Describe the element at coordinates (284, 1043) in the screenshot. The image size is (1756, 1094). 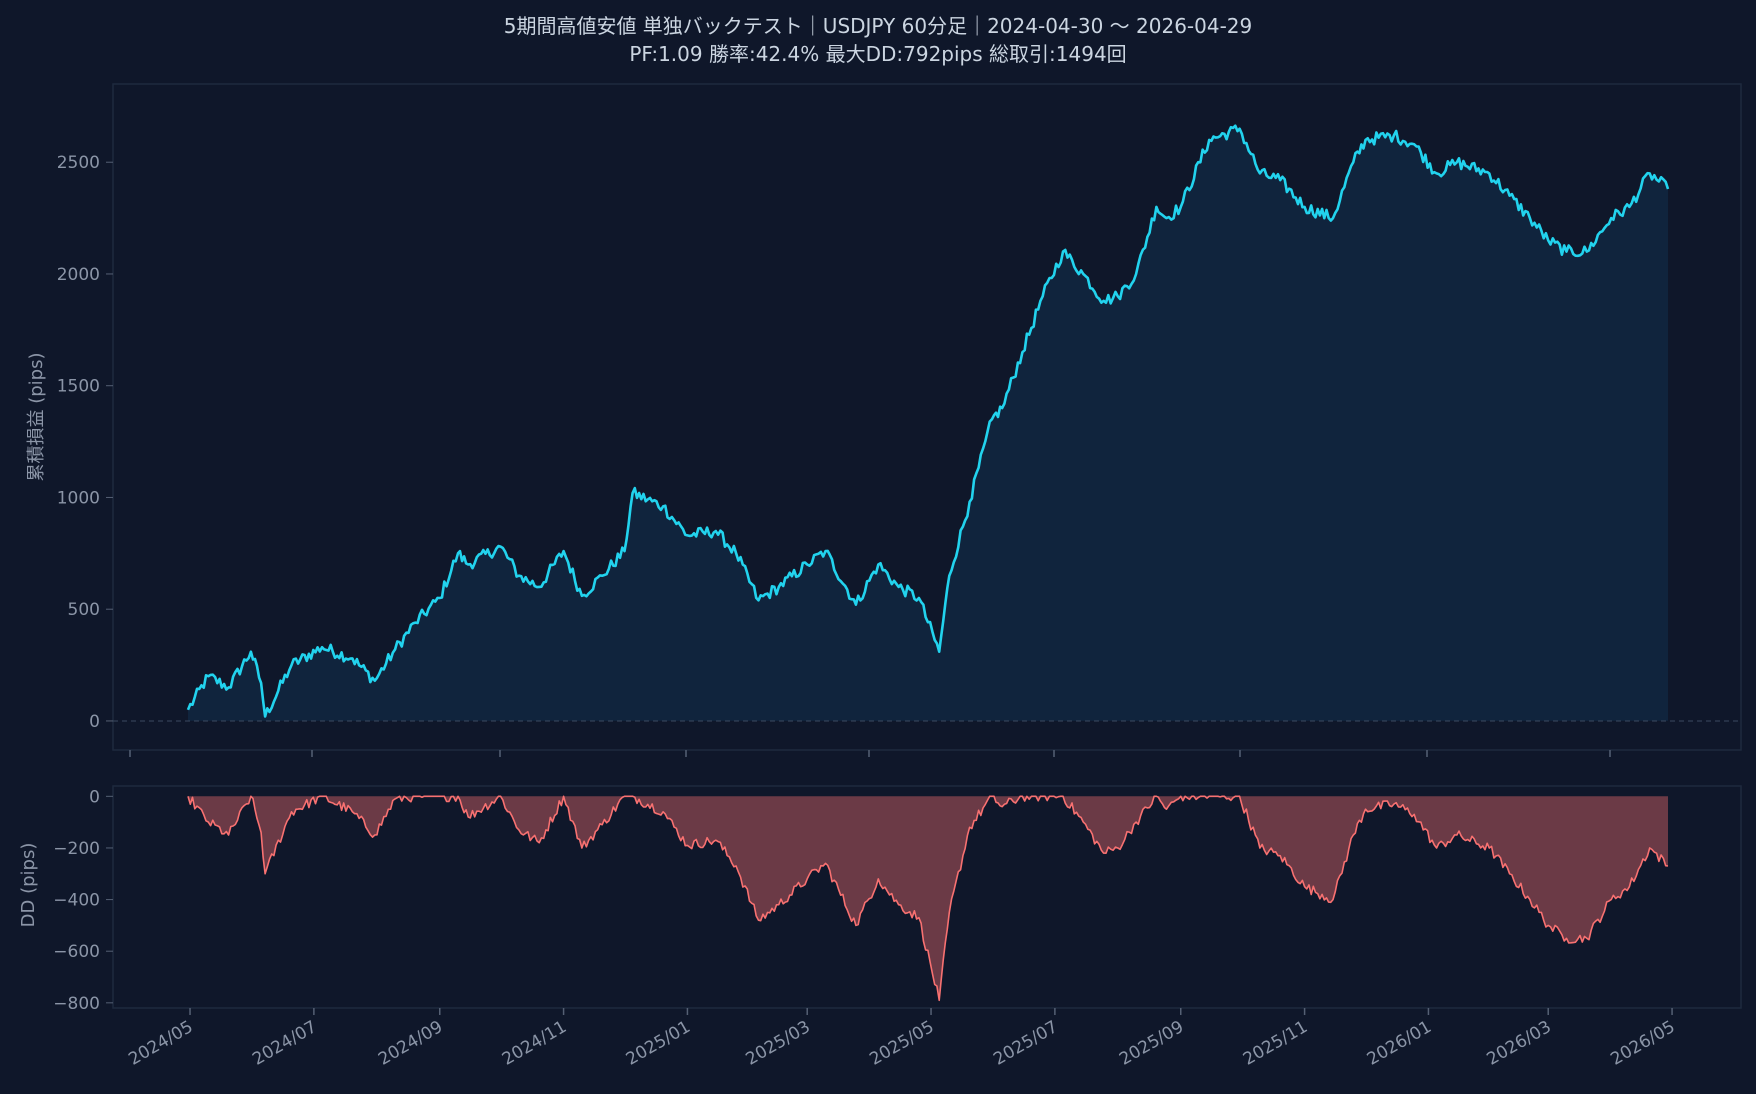
I see `drawdown-x-tick-label: 2024/07` at that location.